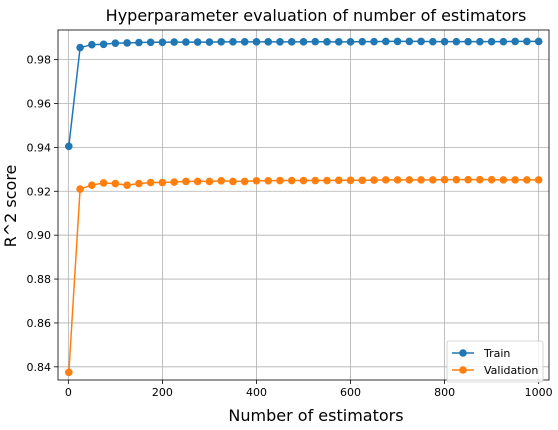  I want to click on legend-train-label: Train, so click(496, 353).